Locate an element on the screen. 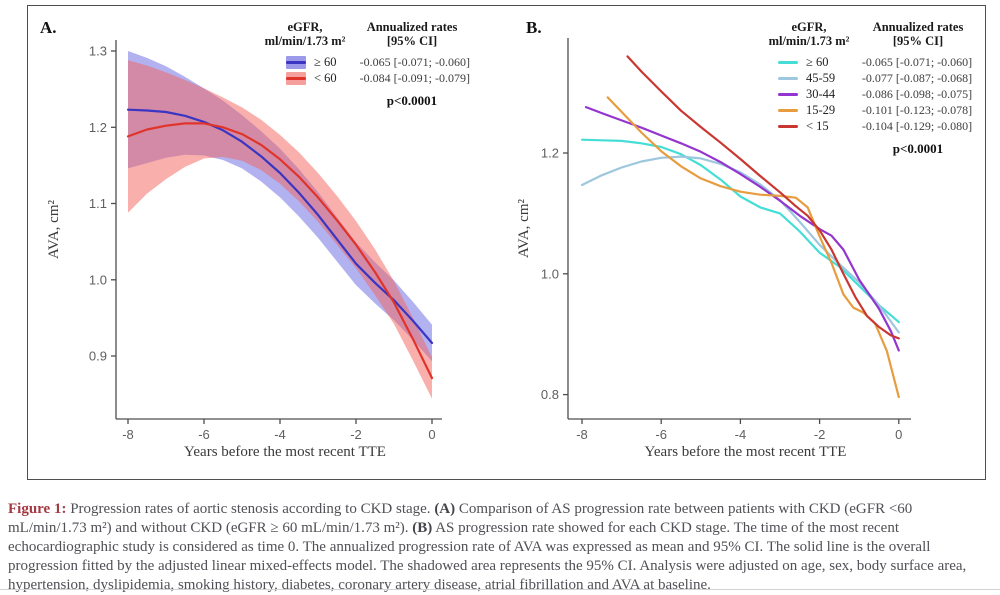 This screenshot has height=595, width=1000. caption-segment: Figure 1: is located at coordinates (37, 509).